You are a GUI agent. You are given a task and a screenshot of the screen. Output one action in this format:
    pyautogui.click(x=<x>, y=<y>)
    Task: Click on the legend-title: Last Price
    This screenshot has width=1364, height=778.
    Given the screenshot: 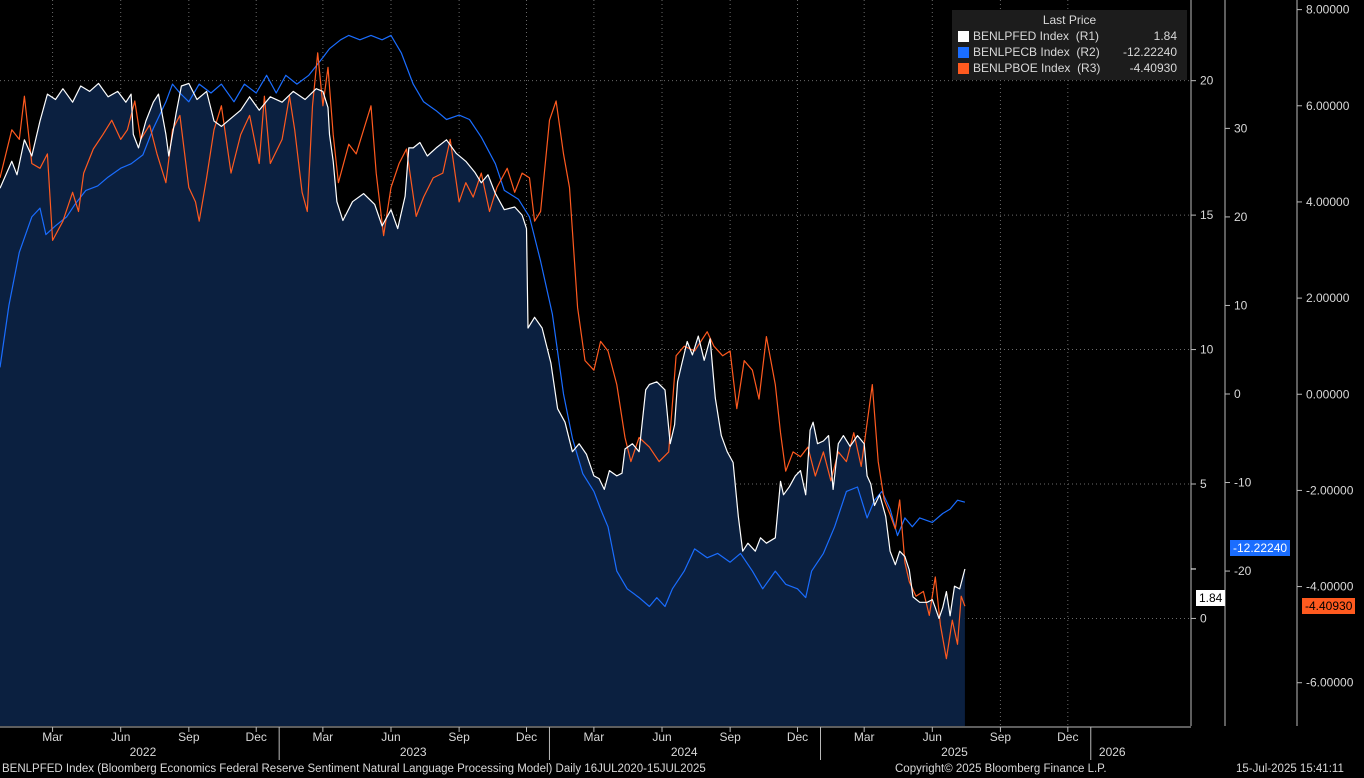 What is the action you would take?
    pyautogui.click(x=1069, y=20)
    